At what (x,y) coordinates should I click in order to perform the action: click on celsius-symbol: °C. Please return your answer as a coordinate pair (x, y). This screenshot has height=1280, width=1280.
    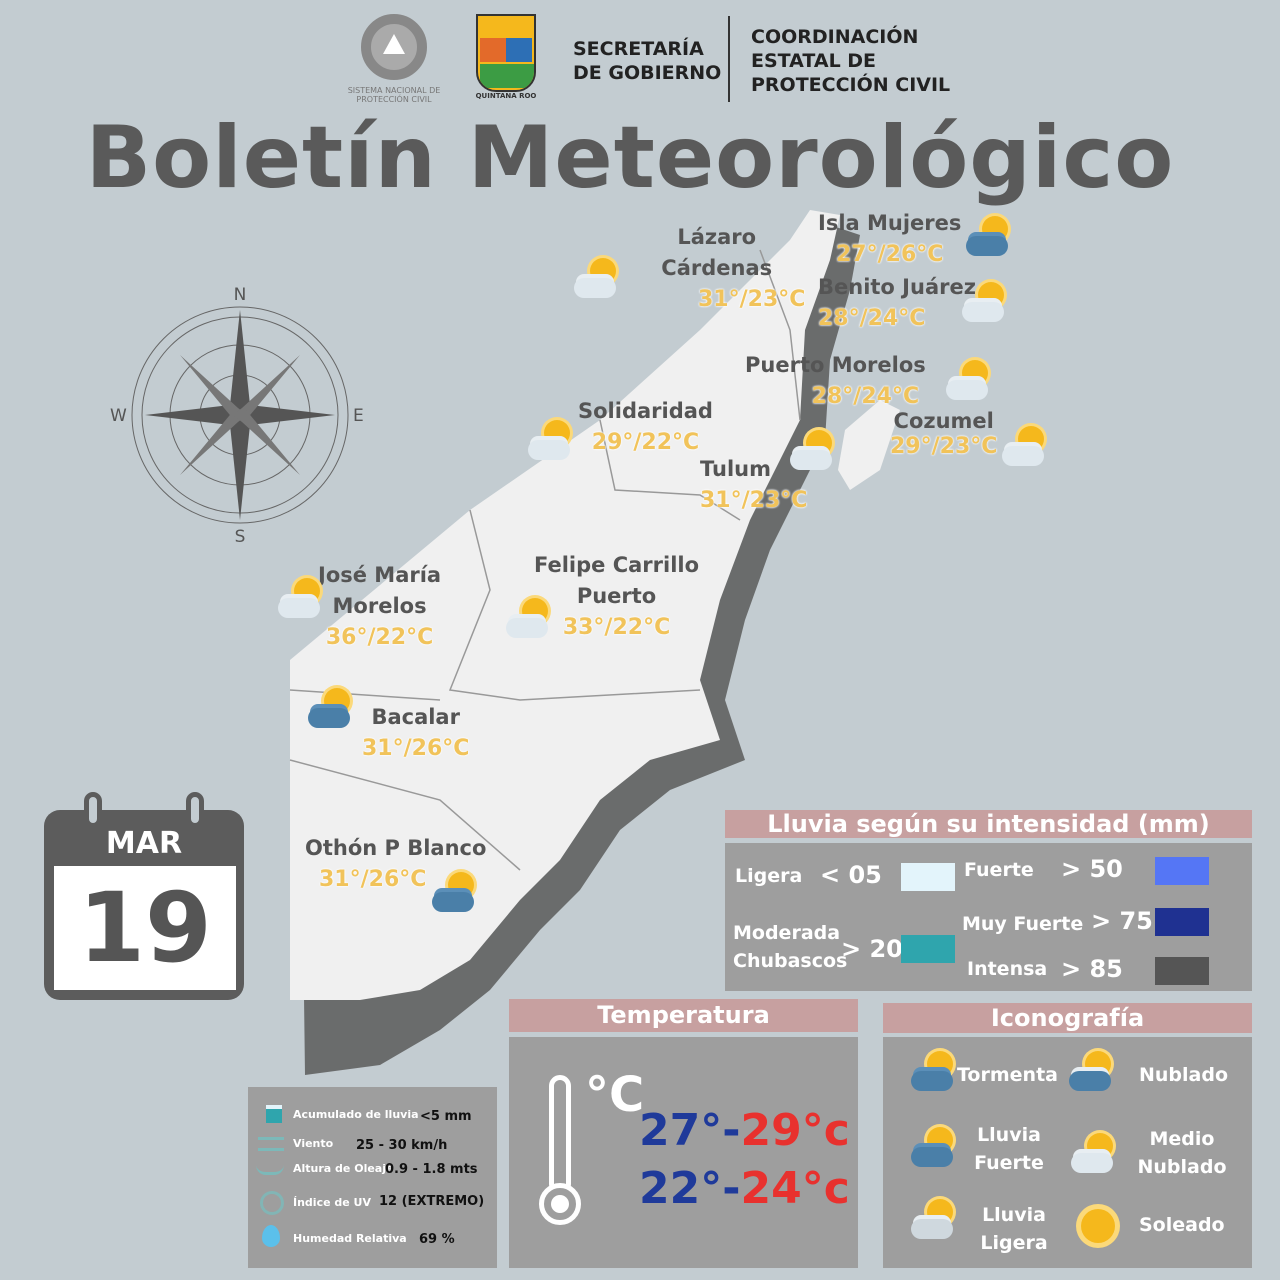
    Looking at the image, I should click on (615, 1095).